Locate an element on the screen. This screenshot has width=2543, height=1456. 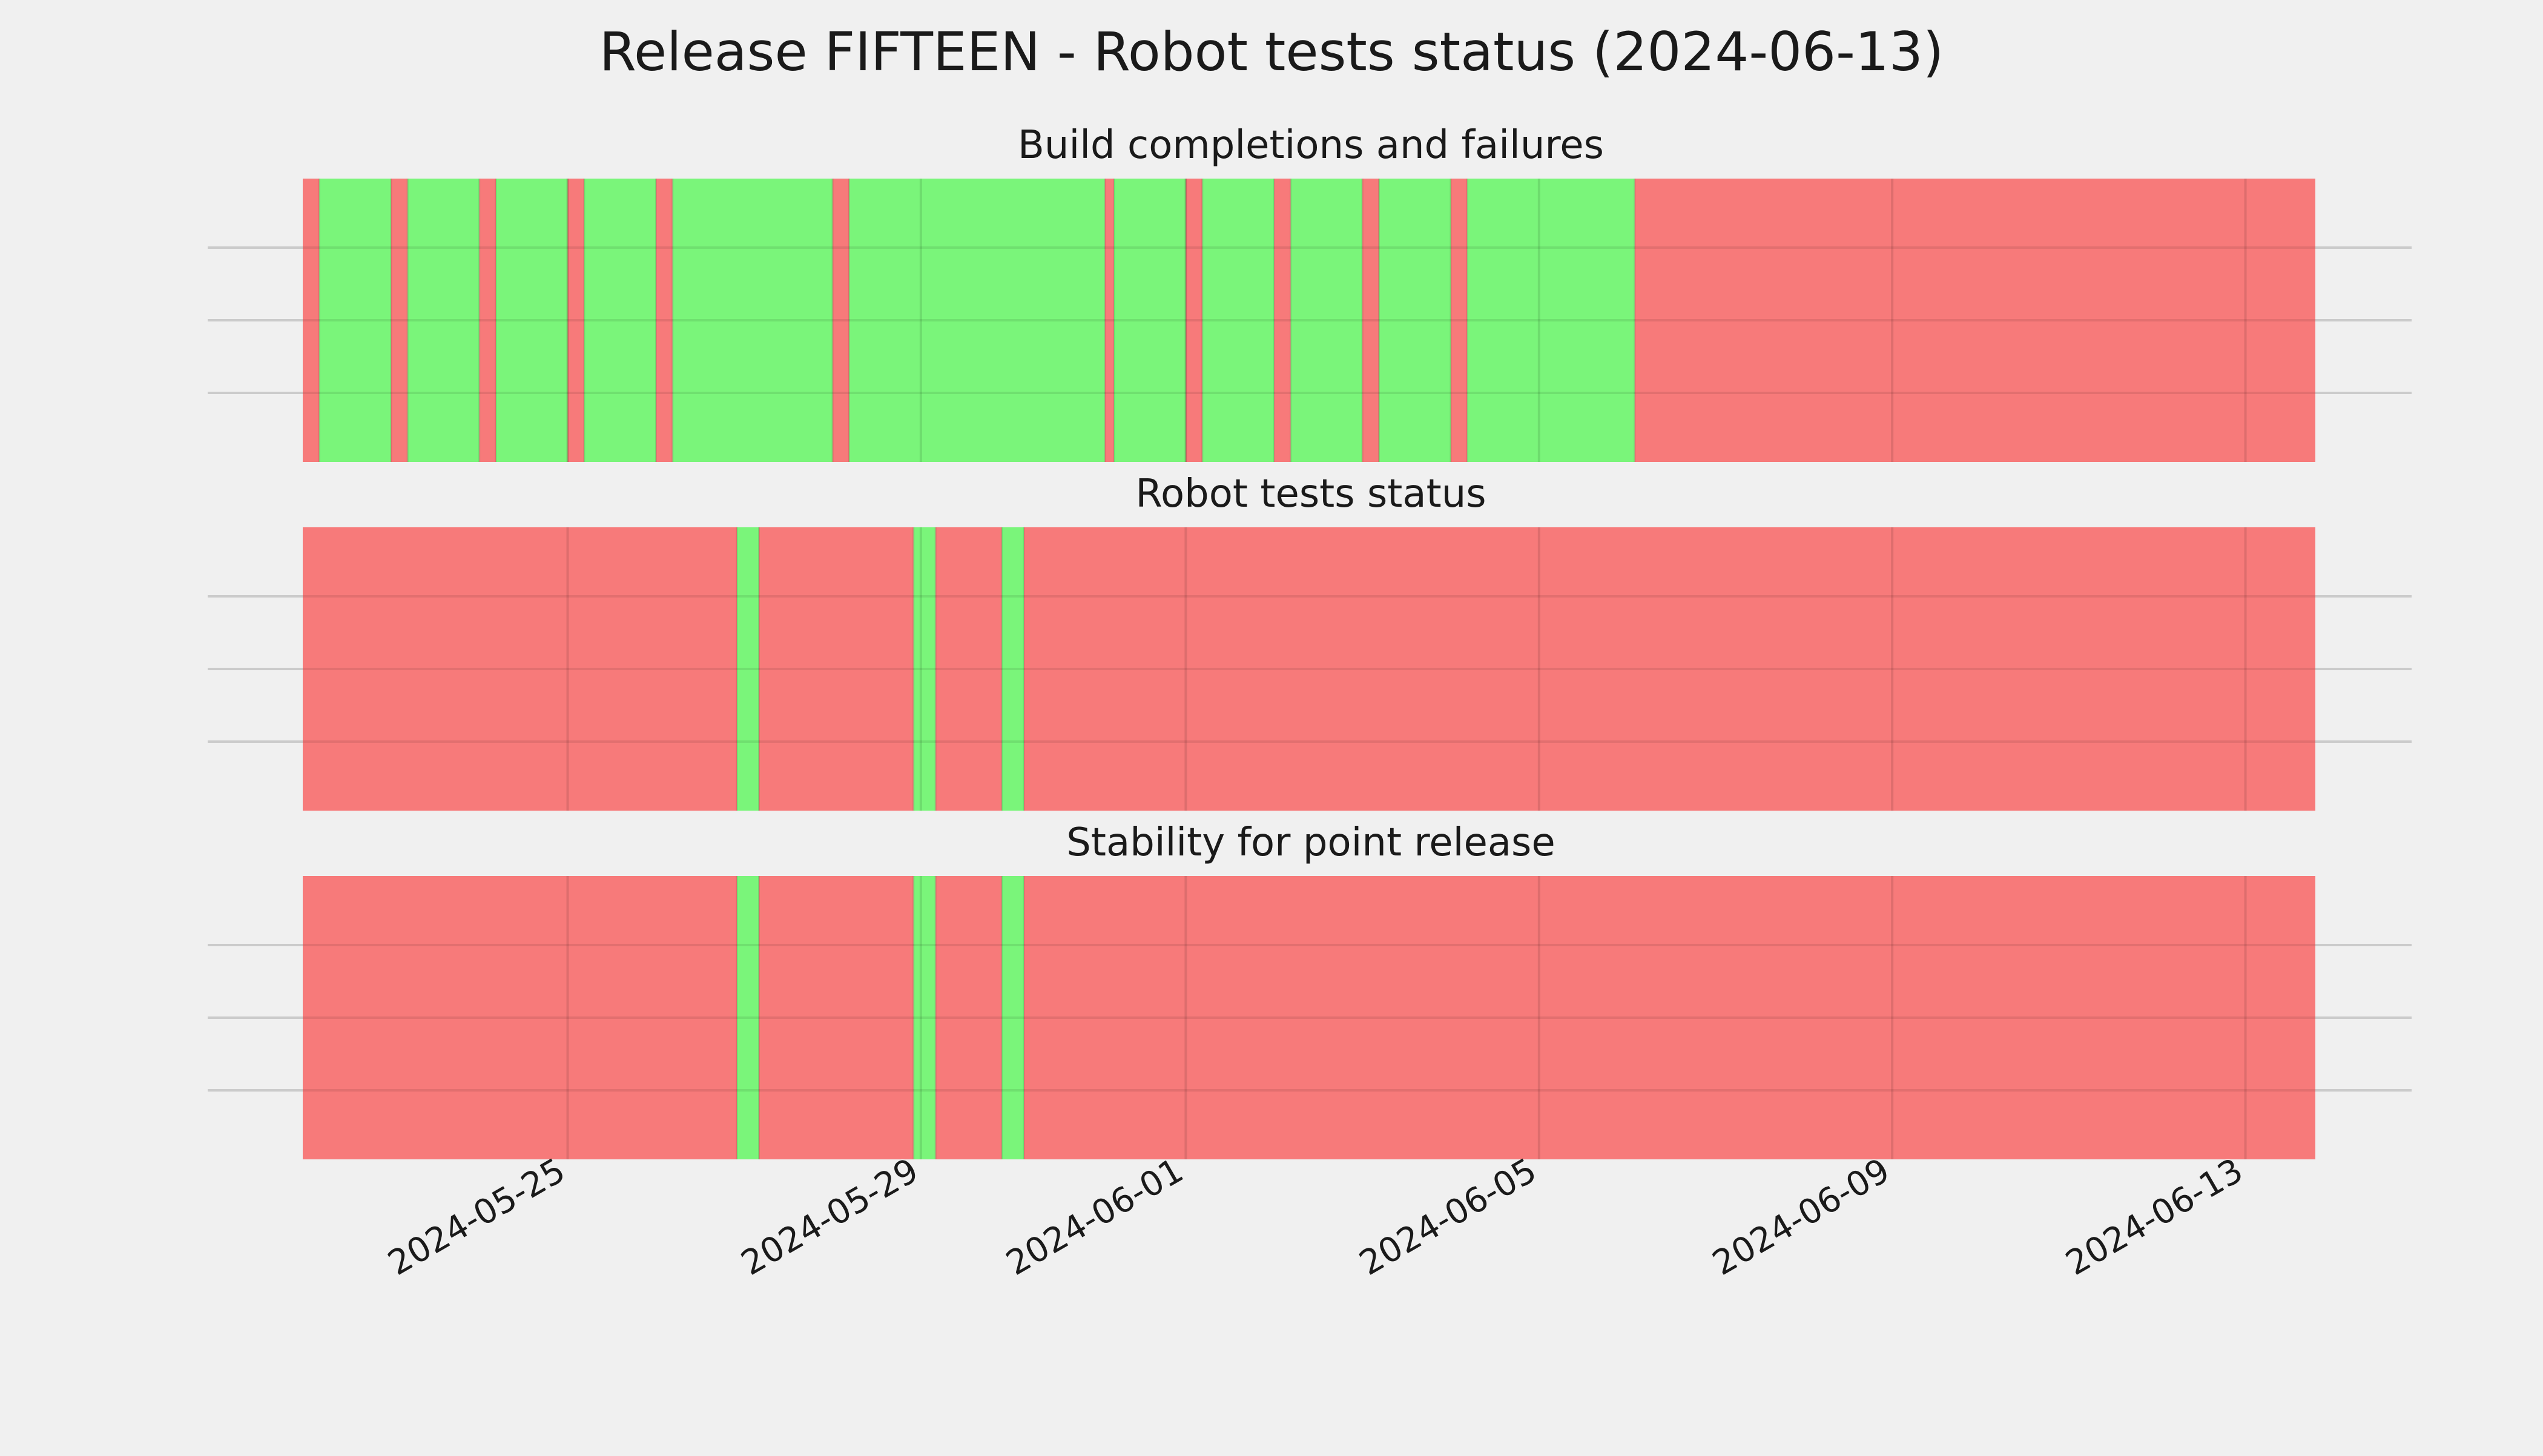
panel-title: Robot tests status is located at coordinates (1311, 494).